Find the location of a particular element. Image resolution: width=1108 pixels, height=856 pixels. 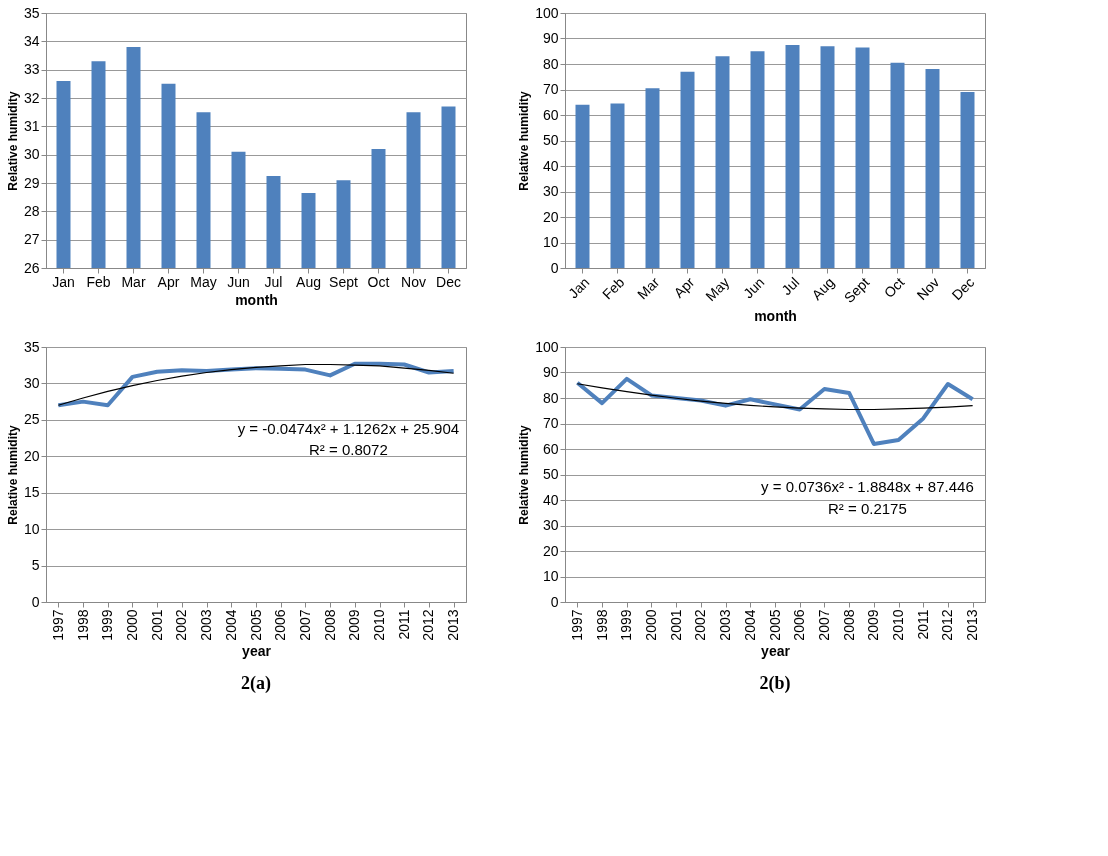

x-tick-label: 2008 is located at coordinates (329, 625).